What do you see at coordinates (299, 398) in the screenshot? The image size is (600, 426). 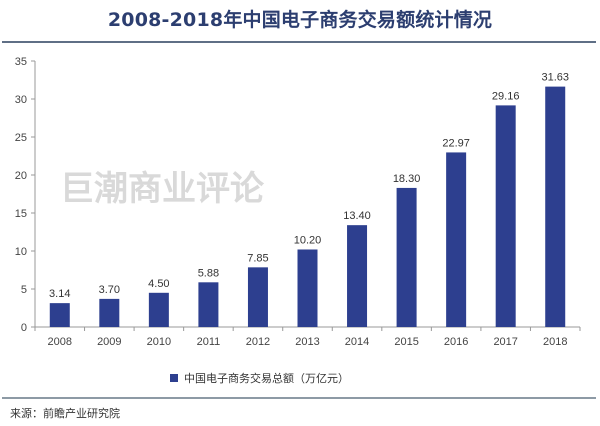 I see `footer-divider` at bounding box center [299, 398].